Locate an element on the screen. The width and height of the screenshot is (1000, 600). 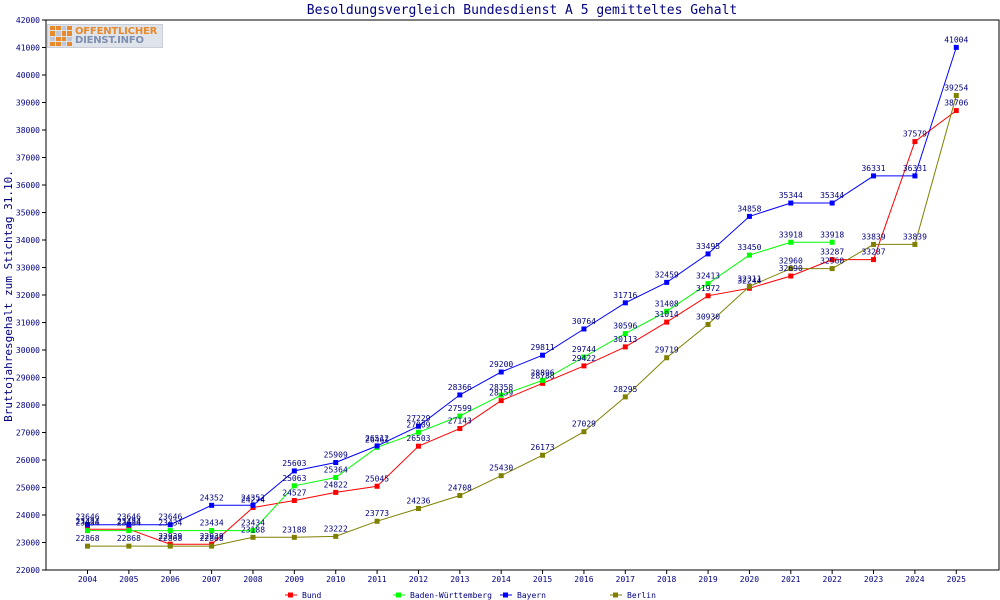
data-label: 35344 is located at coordinates (832, 195).